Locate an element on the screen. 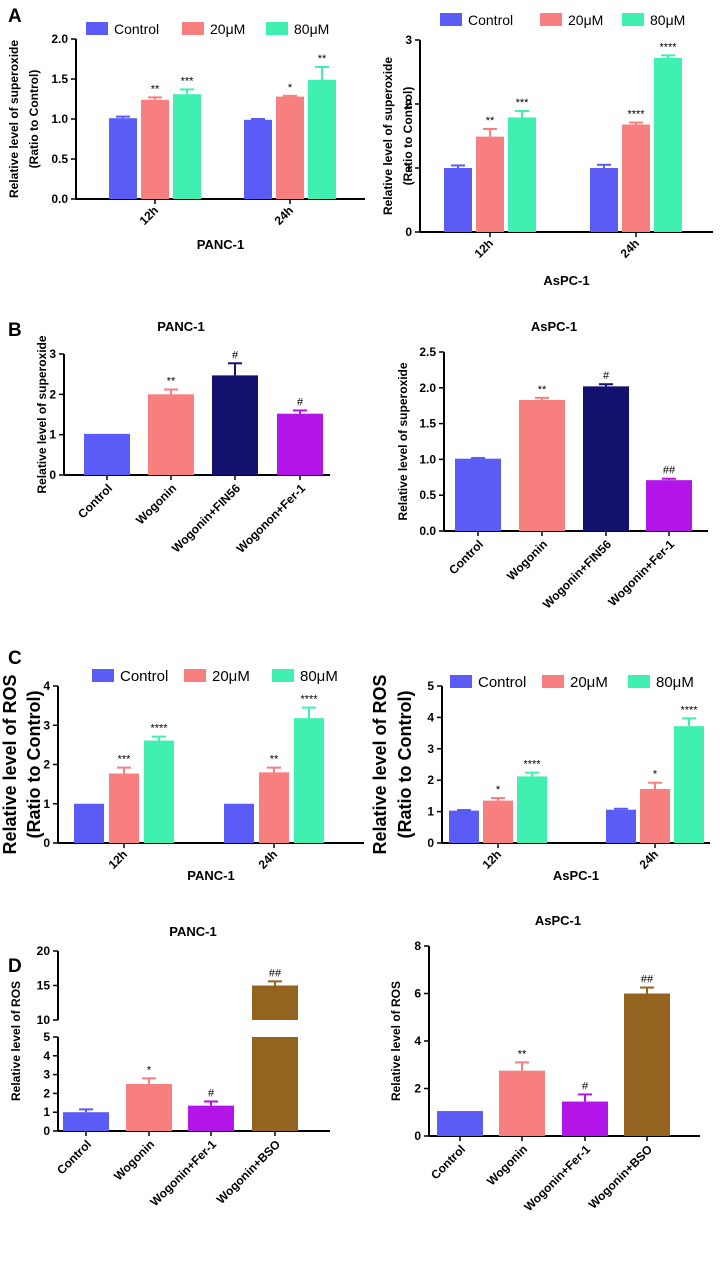 This screenshot has width=720, height=1283. bar-Wogonon+Fer-1 is located at coordinates (300, 444).